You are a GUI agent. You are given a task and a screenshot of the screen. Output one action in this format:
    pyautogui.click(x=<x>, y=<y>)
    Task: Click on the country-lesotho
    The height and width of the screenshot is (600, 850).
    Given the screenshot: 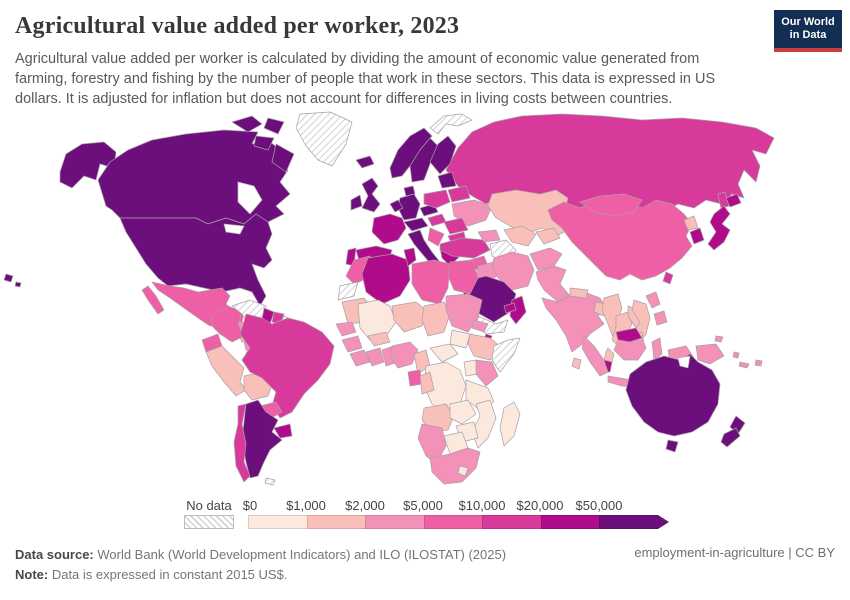 What is the action you would take?
    pyautogui.click(x=463, y=471)
    